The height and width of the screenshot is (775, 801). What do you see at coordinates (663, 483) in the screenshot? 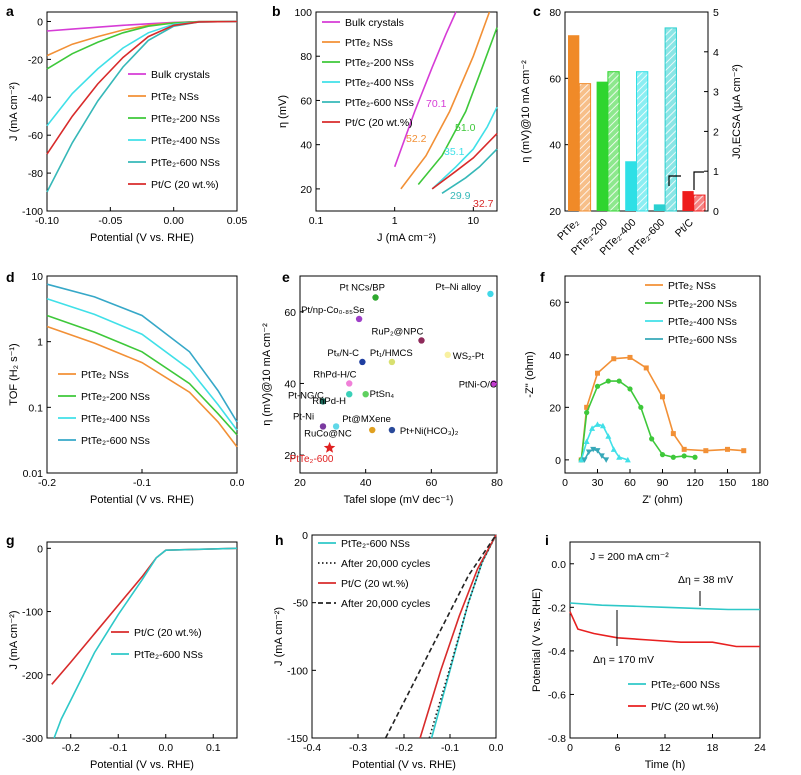
I see `x-tick-label: 90` at bounding box center [663, 483].